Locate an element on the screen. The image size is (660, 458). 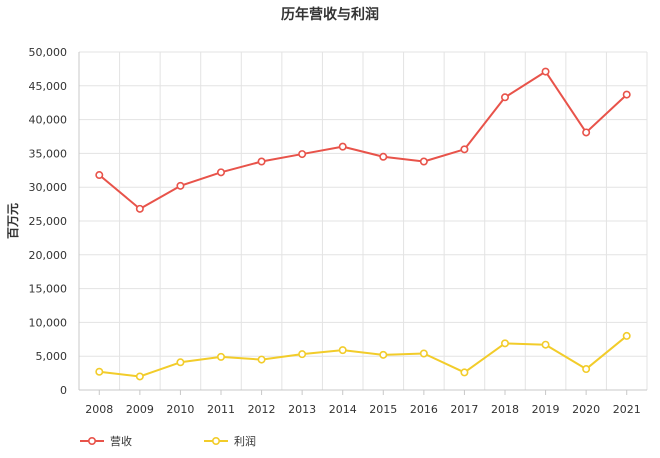
y-tick-label: 50,000 is located at coordinates (48, 52).